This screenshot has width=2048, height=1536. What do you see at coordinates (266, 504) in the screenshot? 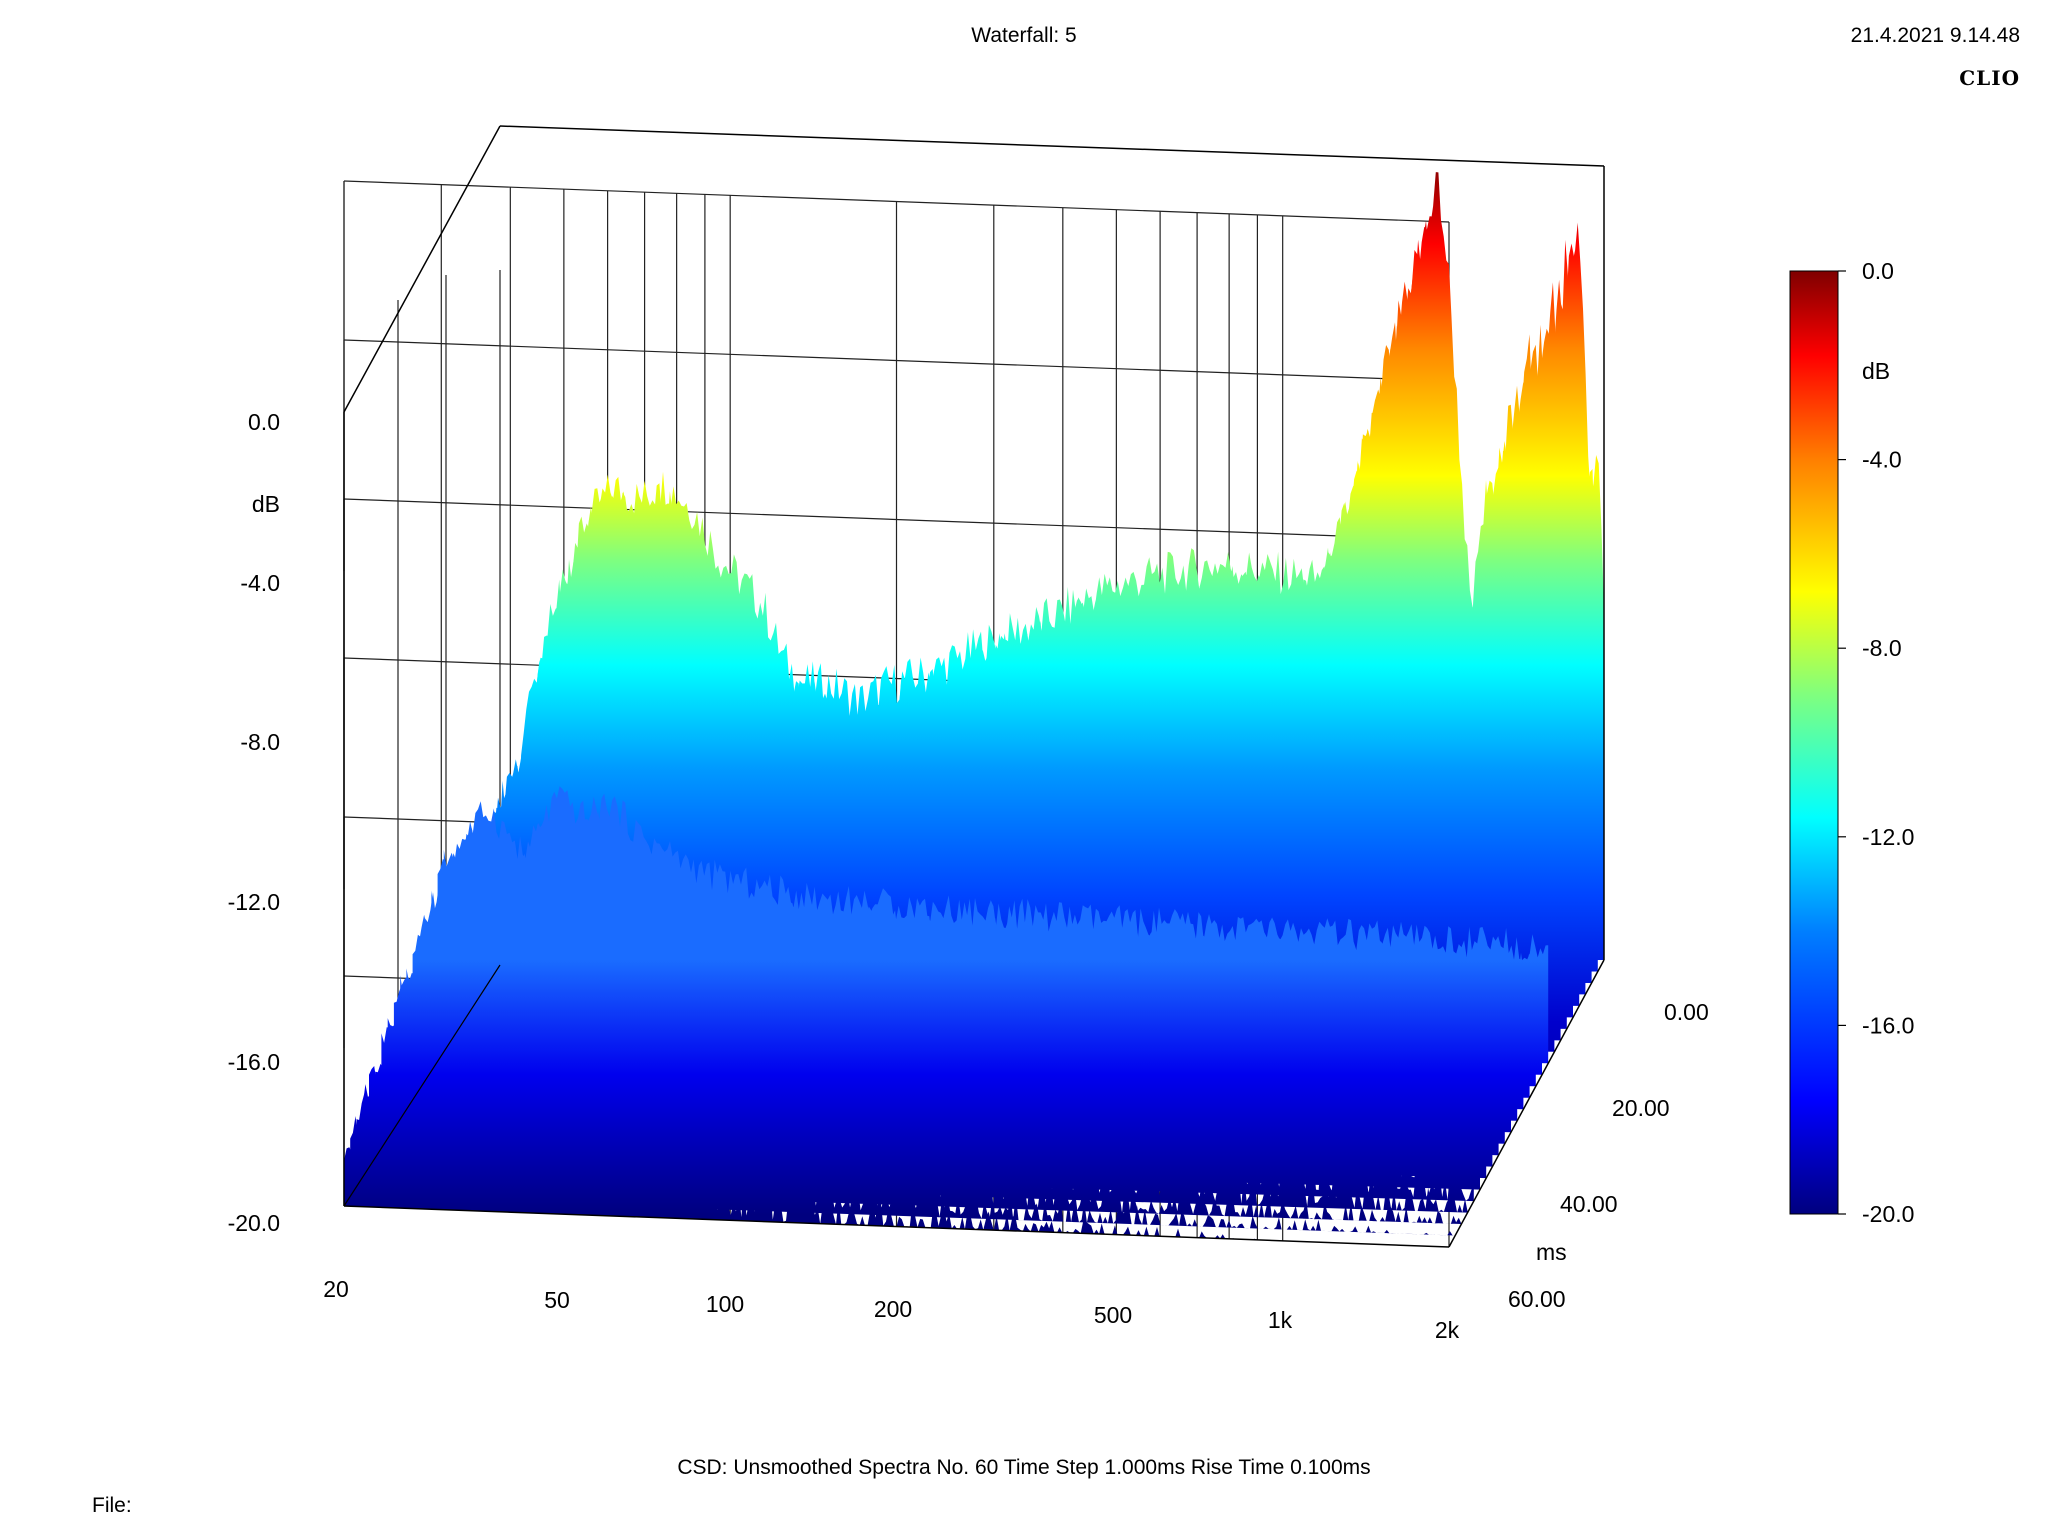
I see `y-axis-unit: dB` at bounding box center [266, 504].